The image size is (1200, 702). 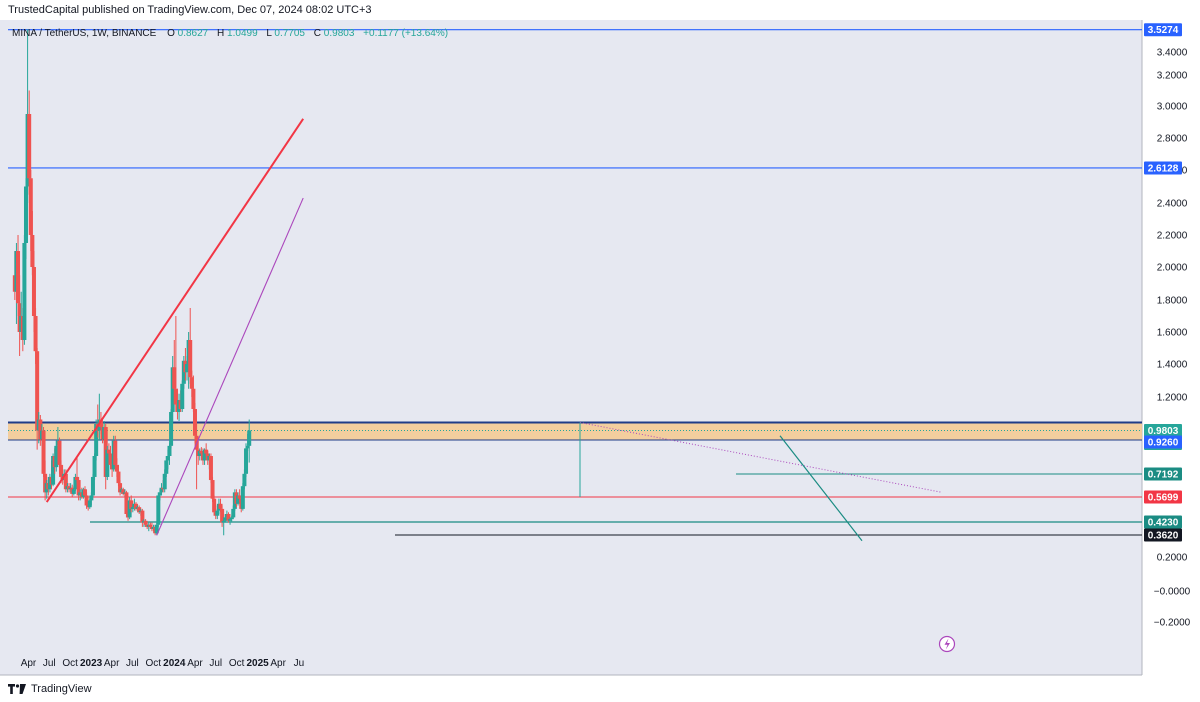 What do you see at coordinates (1172, 76) in the screenshot?
I see `price-tick-label: 3.2000` at bounding box center [1172, 76].